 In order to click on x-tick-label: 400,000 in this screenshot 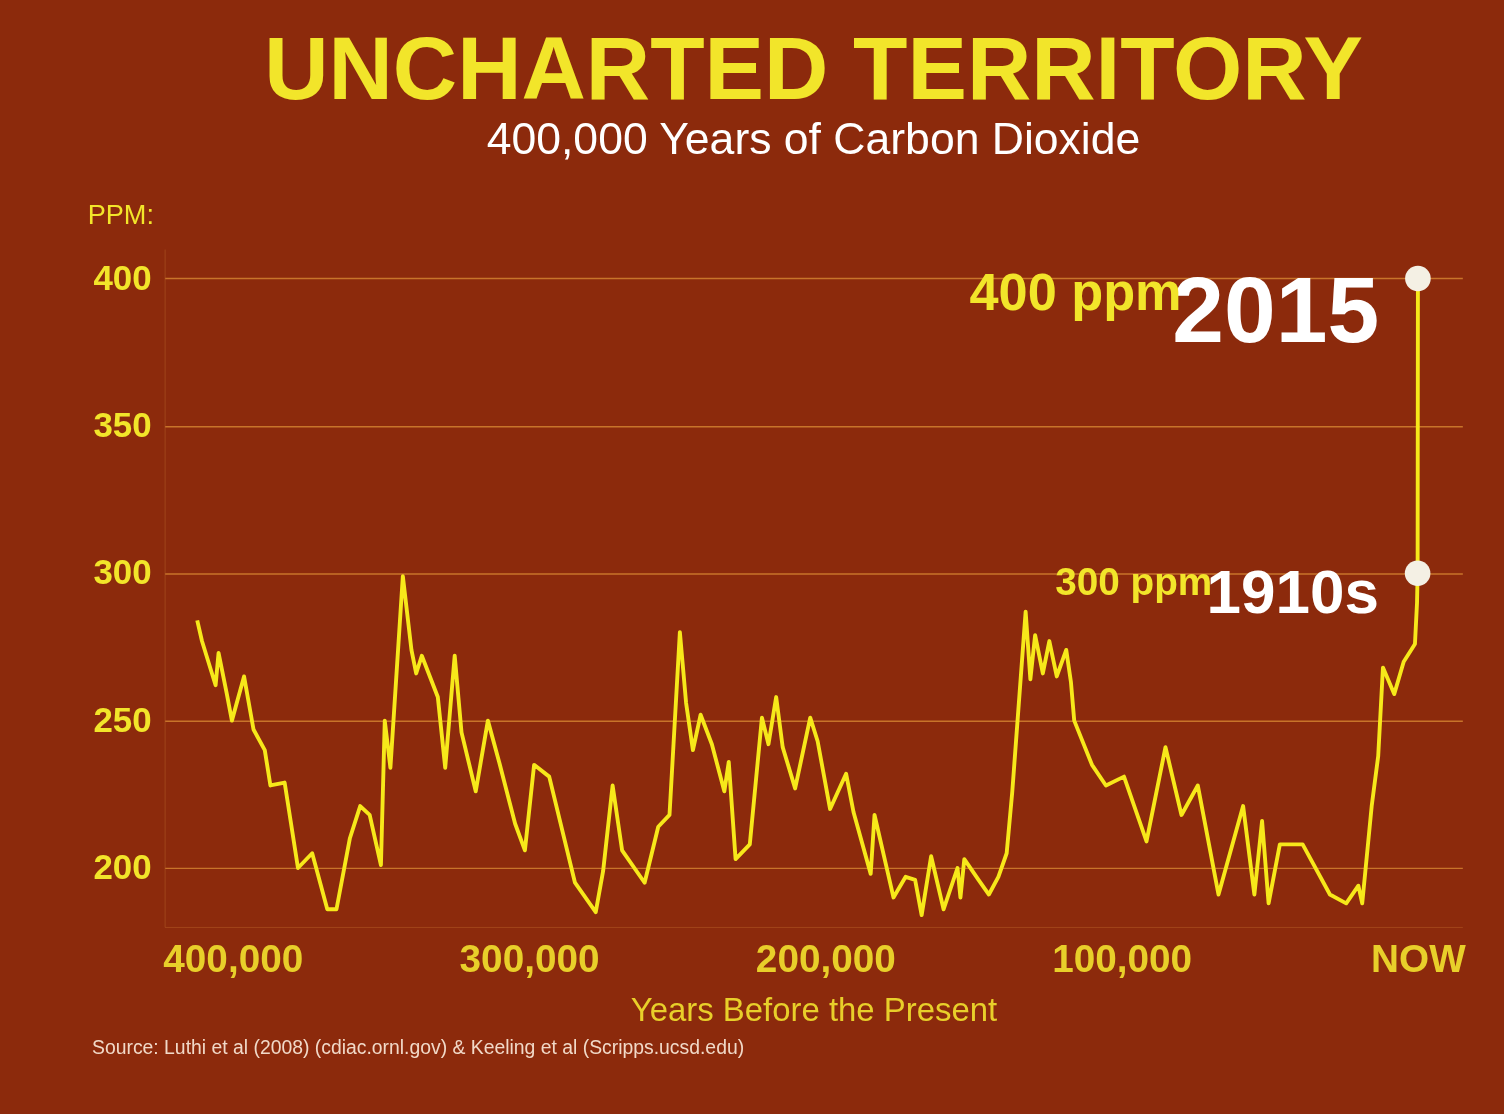, I will do `click(233, 958)`.